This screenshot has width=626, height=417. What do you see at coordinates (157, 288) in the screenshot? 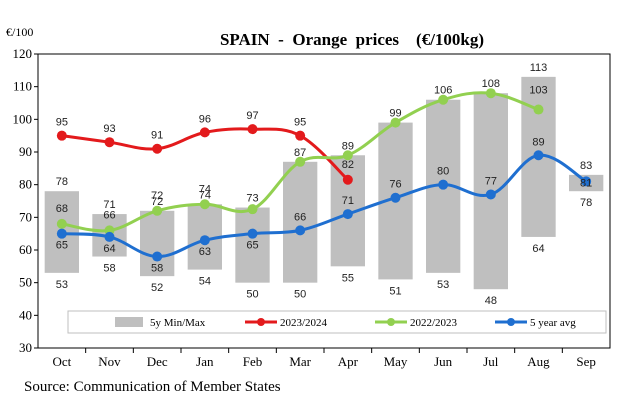
I see `range-min-label: 52` at bounding box center [157, 288].